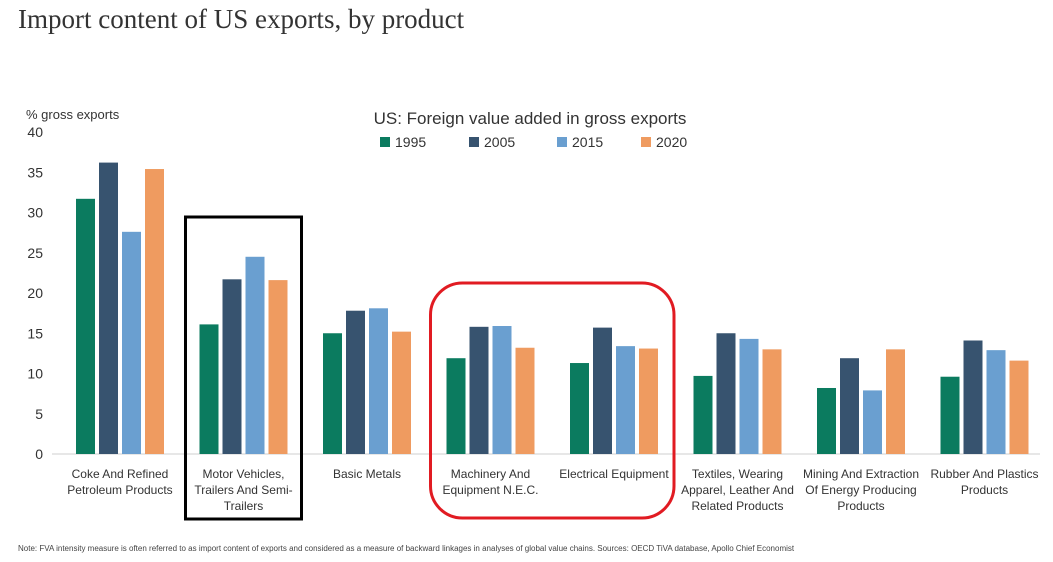 The image size is (1053, 562). What do you see at coordinates (35, 333) in the screenshot?
I see `y-tick-label: 15` at bounding box center [35, 333].